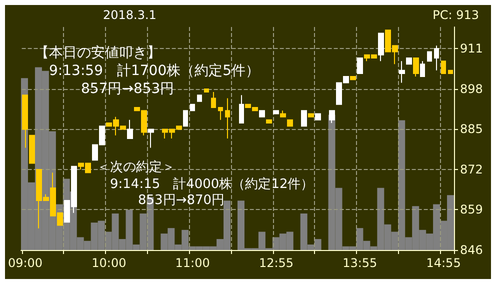  What do you see at coordinates (471, 169) in the screenshot?
I see `y-tick-label: 872` at bounding box center [471, 169].